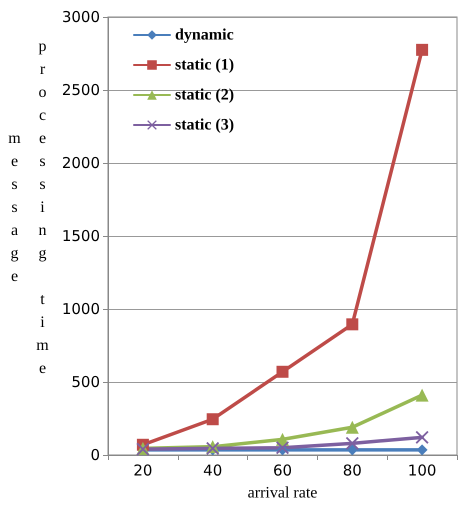 This screenshot has height=510, width=469. What do you see at coordinates (81, 163) in the screenshot?
I see `y-tick-label: 2000` at bounding box center [81, 163].